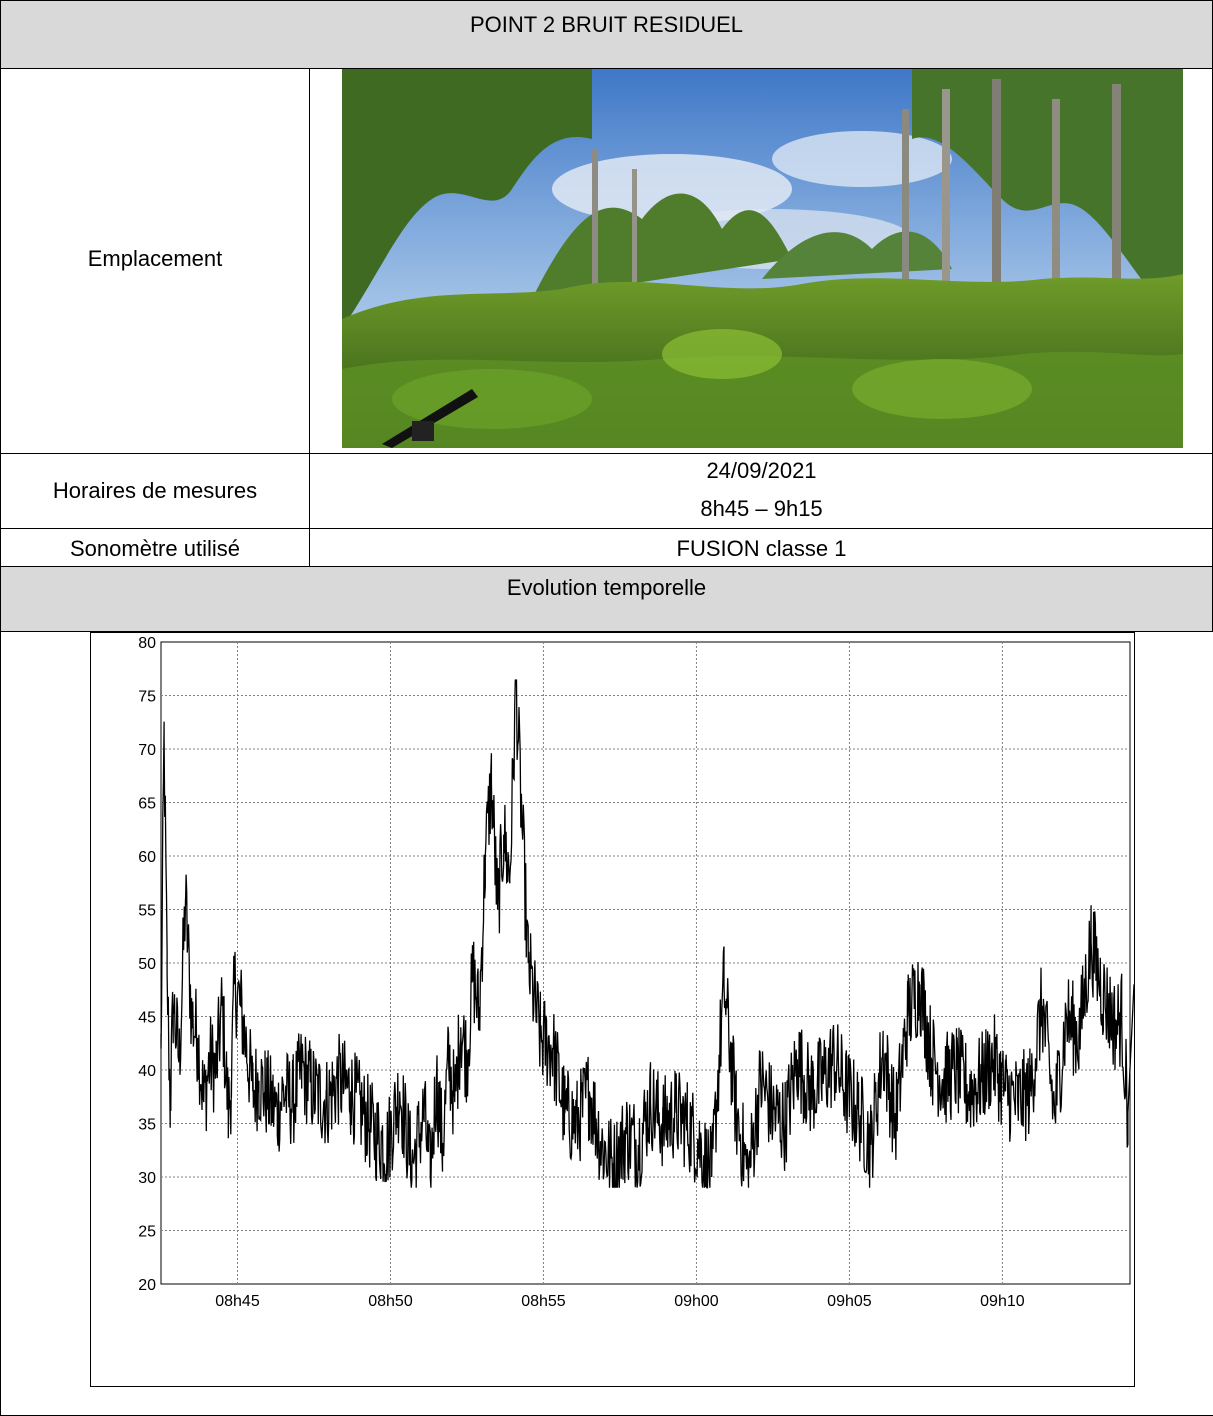 This screenshot has width=1213, height=1416. I want to click on x-tick-label: 08h50, so click(390, 1301).